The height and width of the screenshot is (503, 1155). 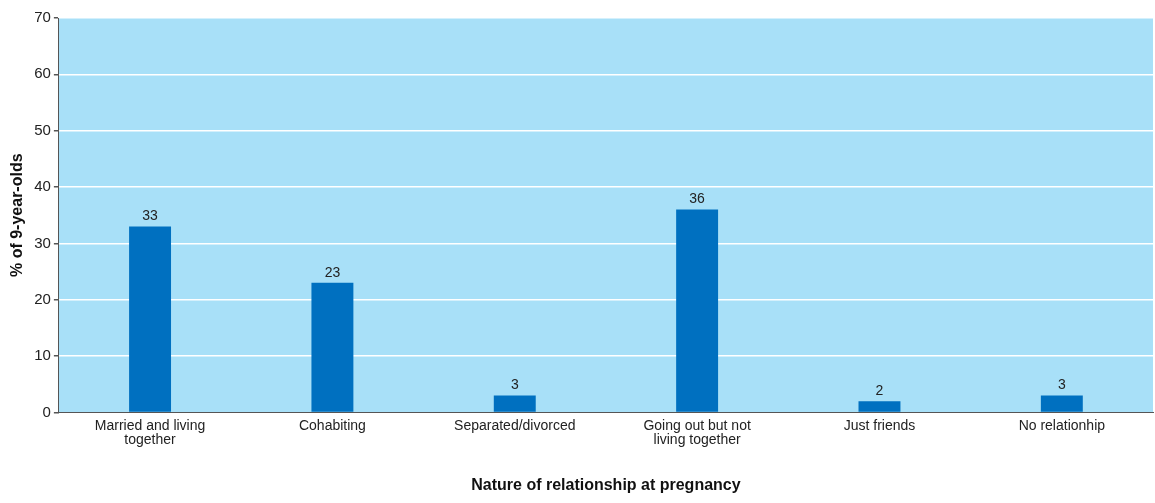 What do you see at coordinates (42, 298) in the screenshot?
I see `y-tick-label: 20` at bounding box center [42, 298].